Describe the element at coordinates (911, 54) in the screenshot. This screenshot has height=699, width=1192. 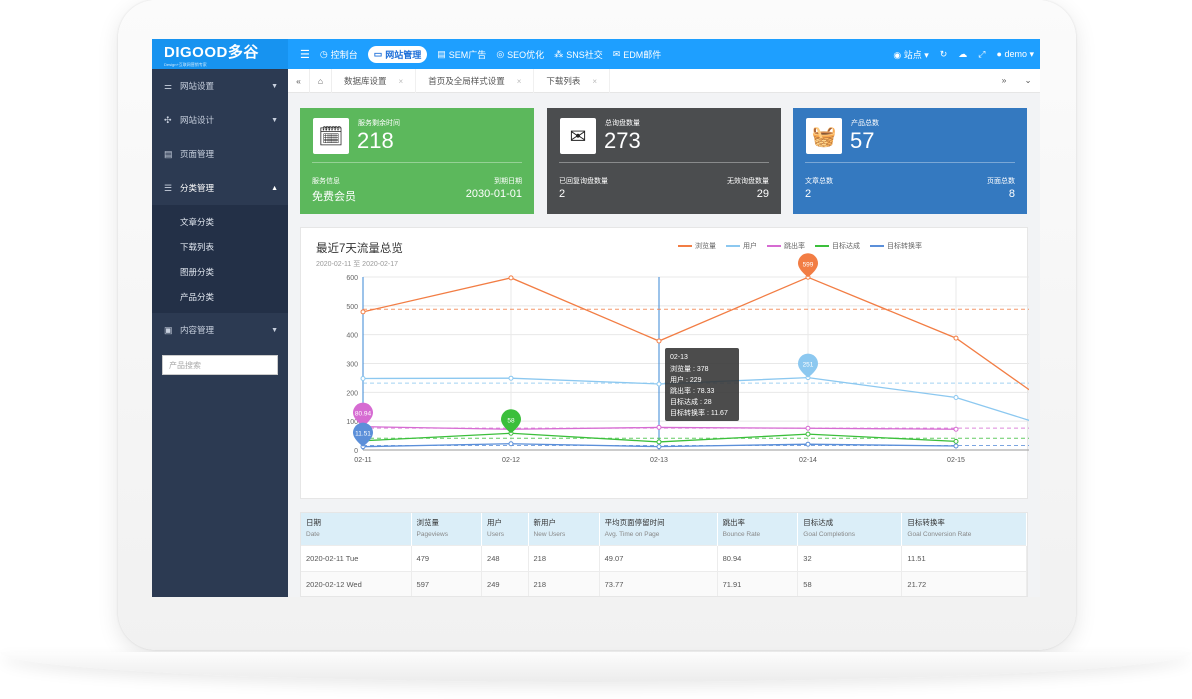
I see `site-selector: ◉ 站点 ▾` at that location.